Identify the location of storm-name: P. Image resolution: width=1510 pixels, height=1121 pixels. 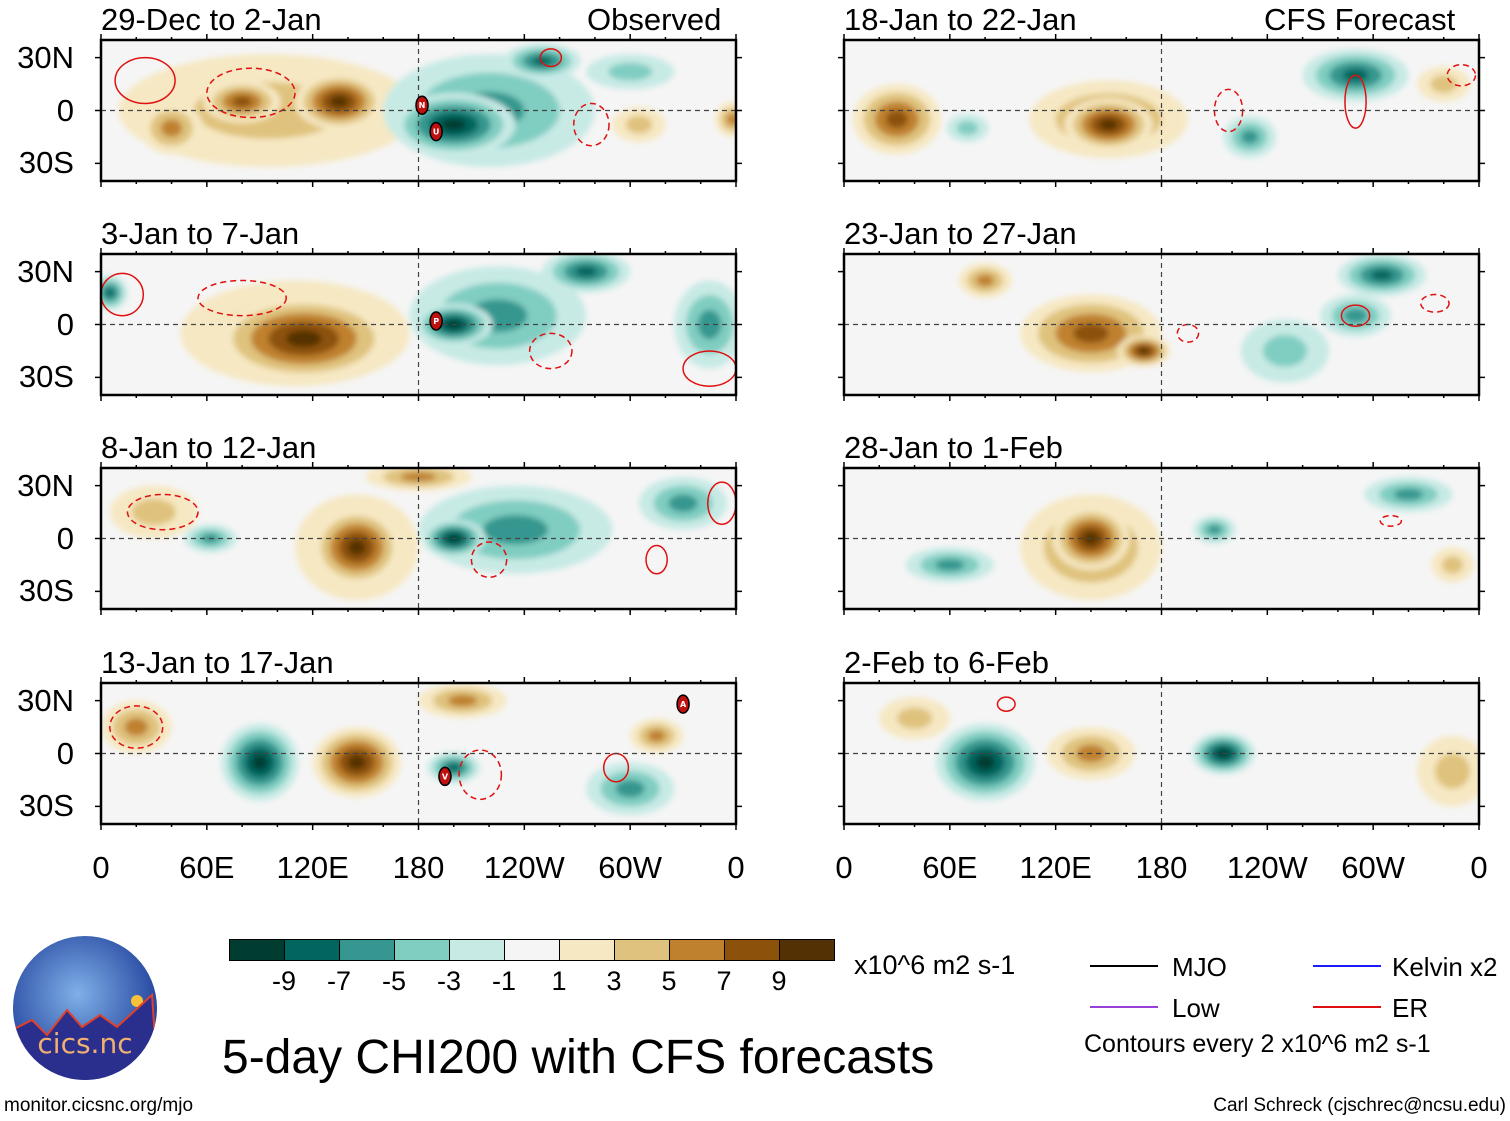
(436, 321).